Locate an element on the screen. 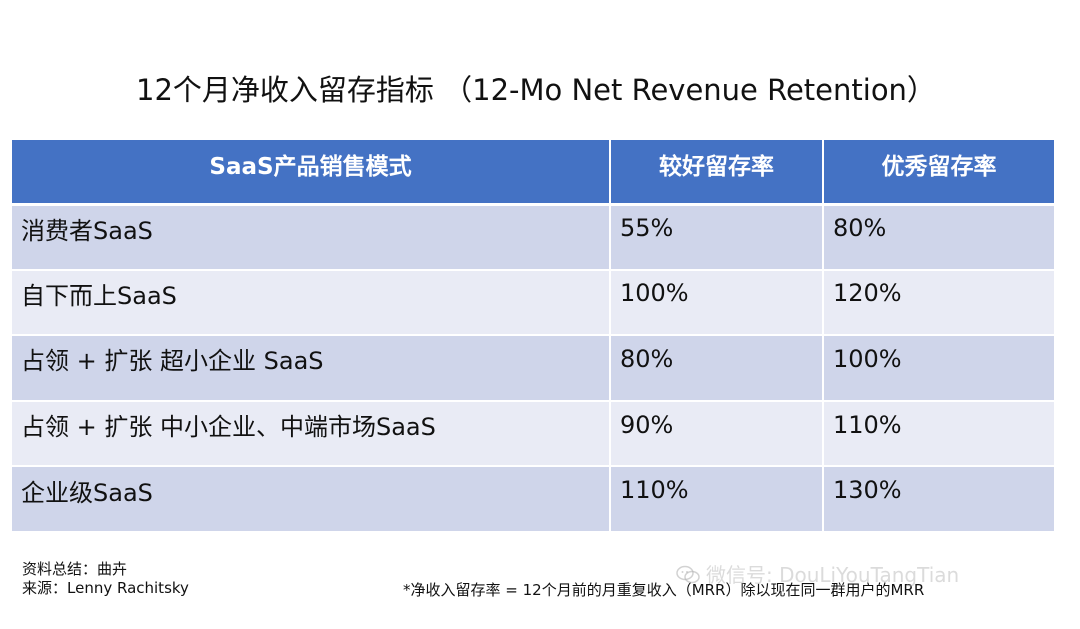 This screenshot has height=629, width=1080. table-row: 占领 + 扩张 超小企业 SaaS 80% 100% is located at coordinates (533, 368).